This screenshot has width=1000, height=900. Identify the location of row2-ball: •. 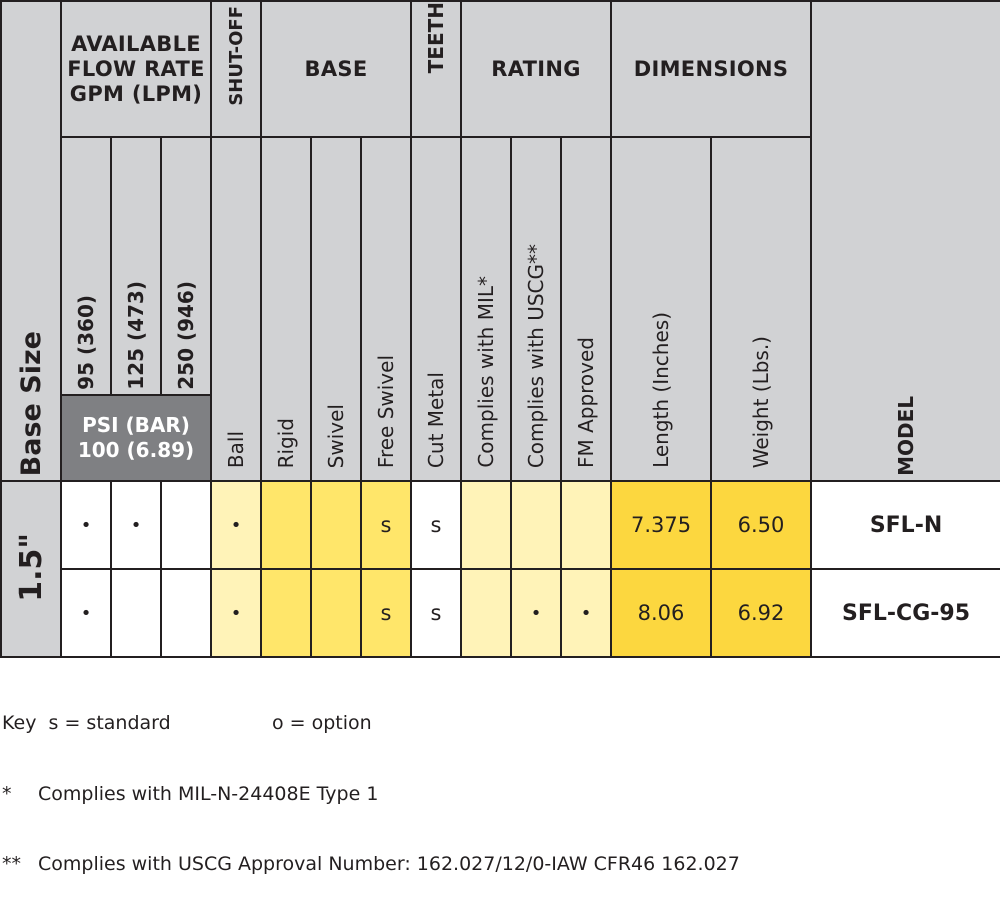
(236, 613).